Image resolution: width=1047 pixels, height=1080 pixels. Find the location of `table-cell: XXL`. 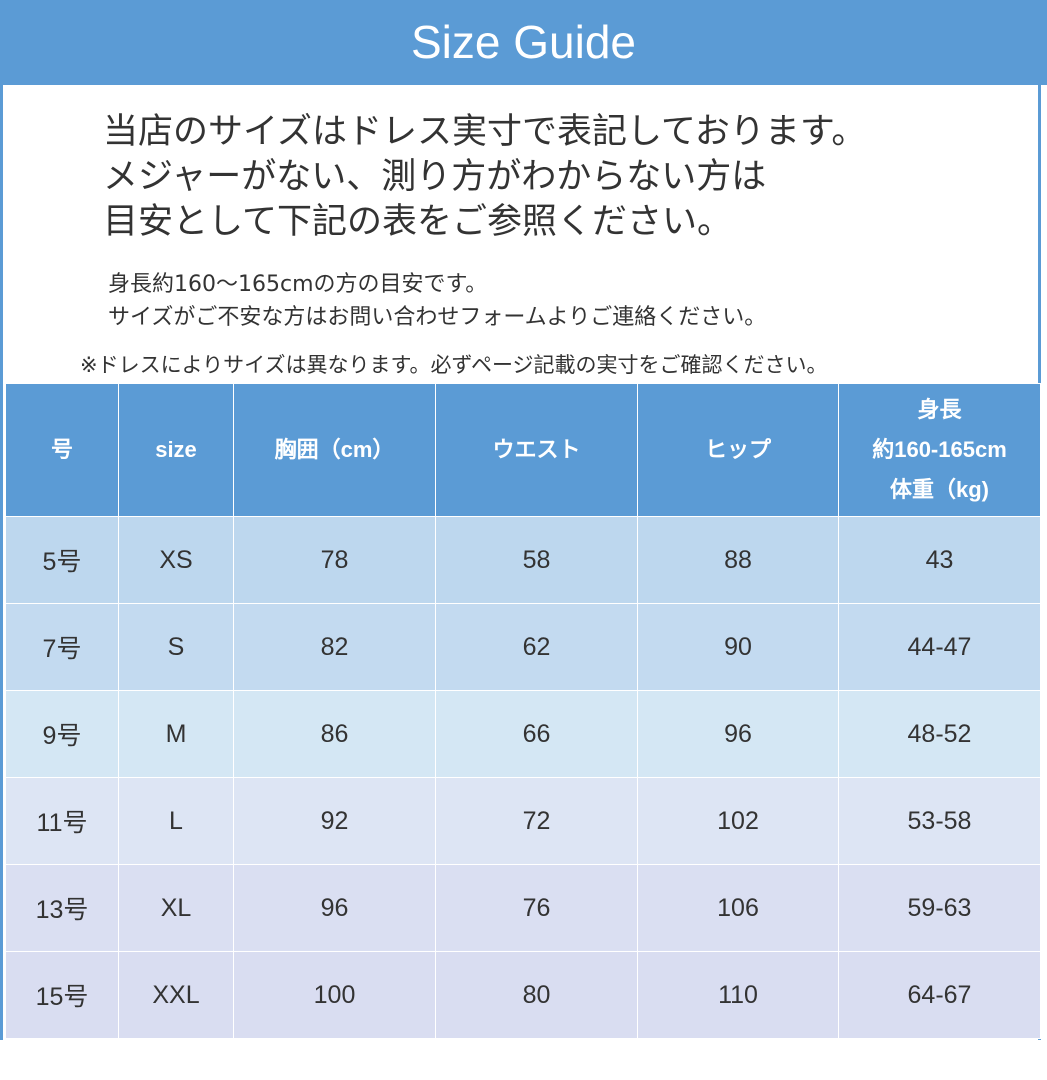

table-cell: XXL is located at coordinates (176, 995).